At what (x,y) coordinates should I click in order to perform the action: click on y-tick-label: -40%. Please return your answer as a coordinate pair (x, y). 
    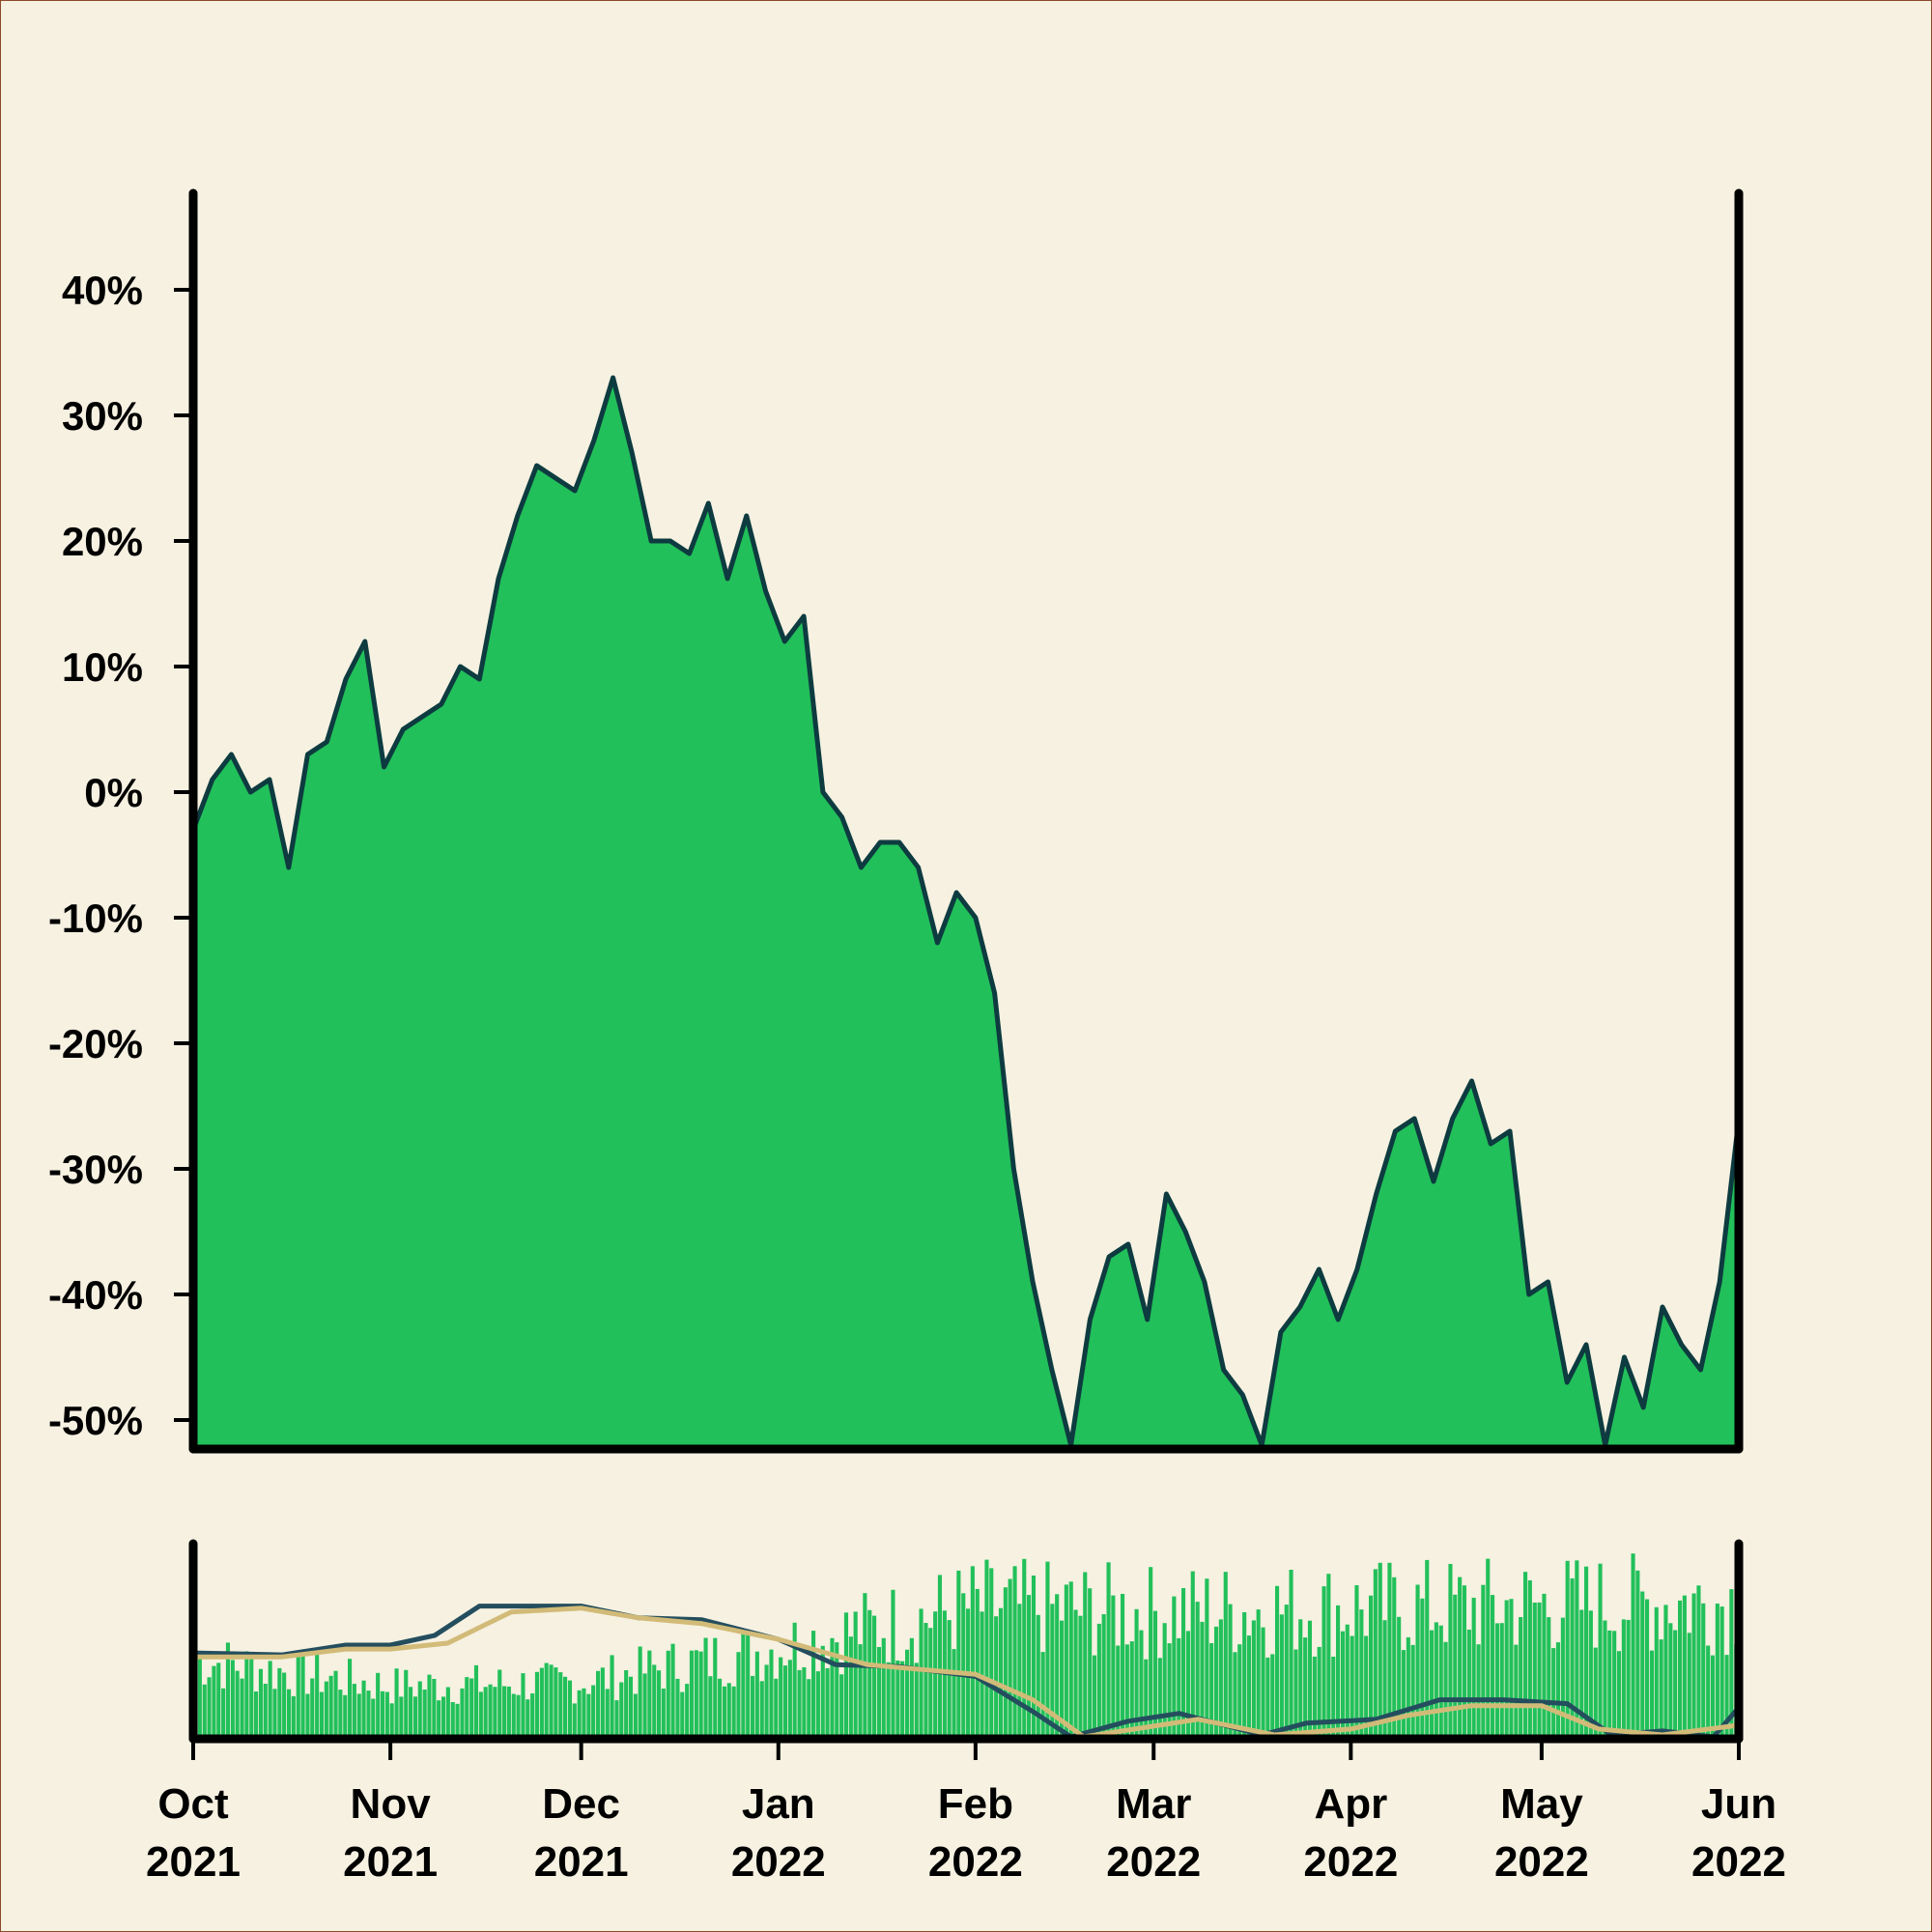
    Looking at the image, I should click on (95, 1295).